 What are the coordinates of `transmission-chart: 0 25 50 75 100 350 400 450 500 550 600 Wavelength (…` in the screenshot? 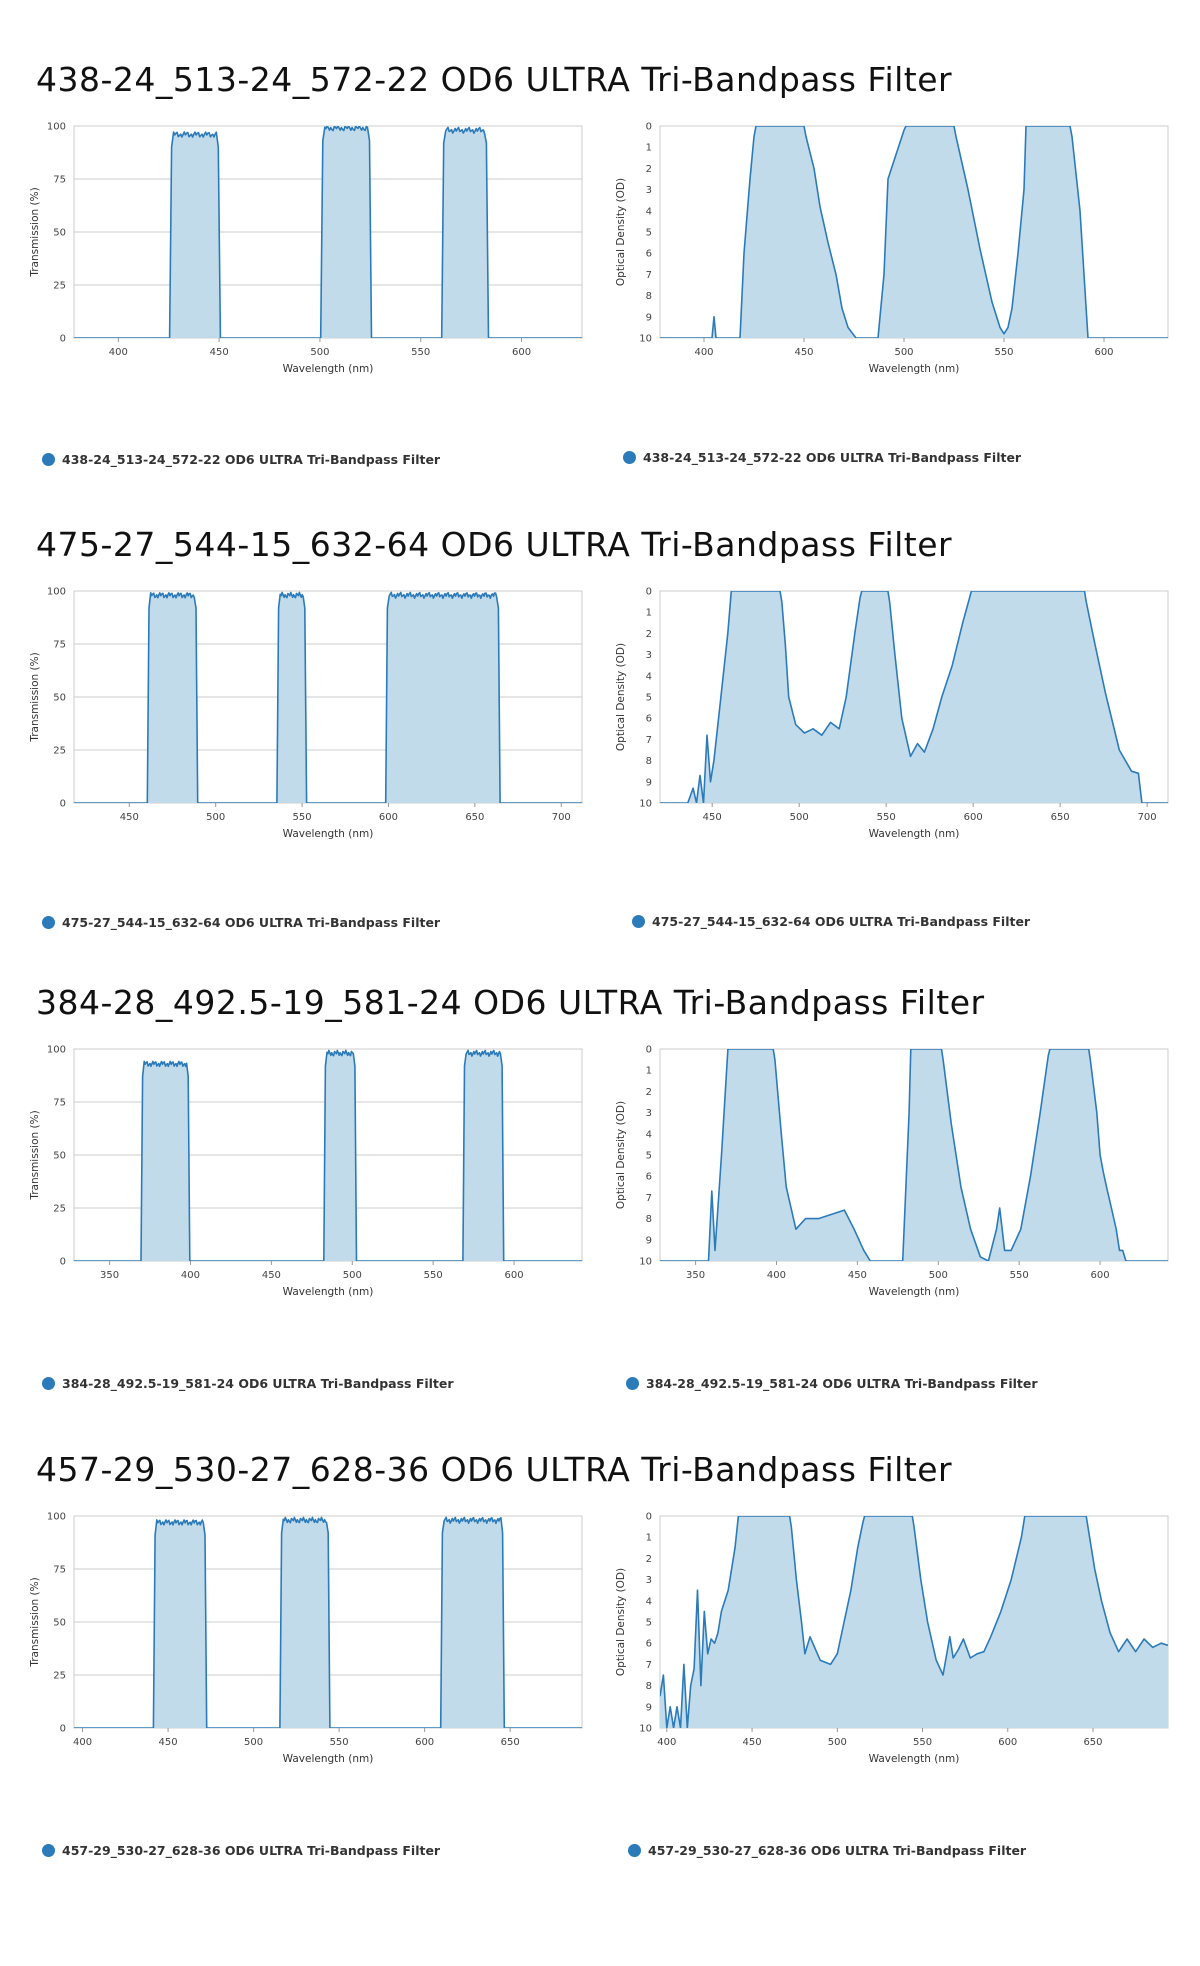 It's located at (306, 1171).